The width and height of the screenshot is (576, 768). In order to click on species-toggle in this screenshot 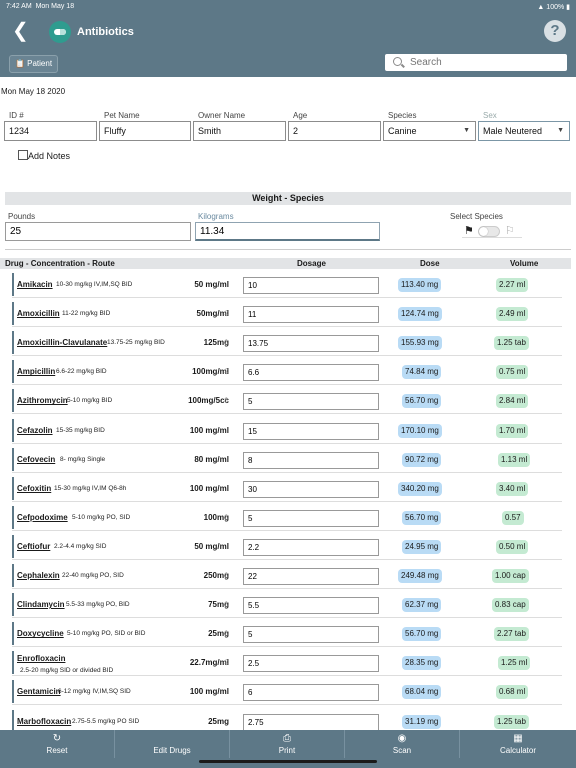, I will do `click(489, 231)`.